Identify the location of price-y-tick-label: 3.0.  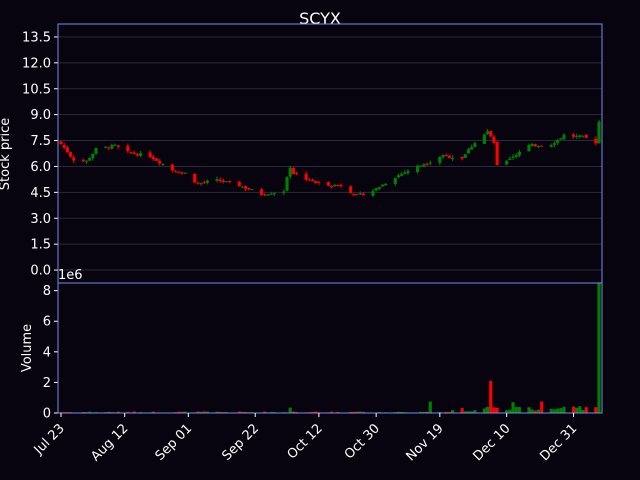
(40, 219).